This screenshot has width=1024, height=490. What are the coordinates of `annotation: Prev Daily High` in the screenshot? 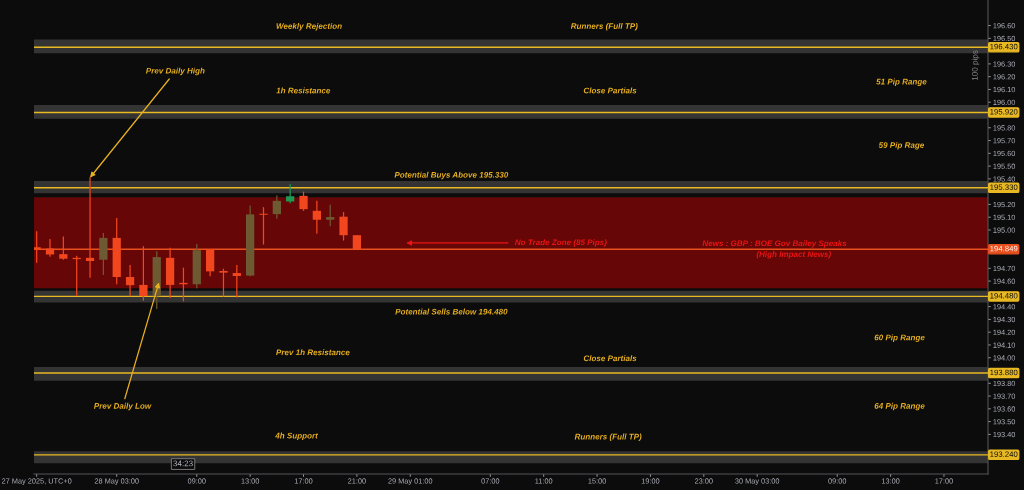 It's located at (175, 71).